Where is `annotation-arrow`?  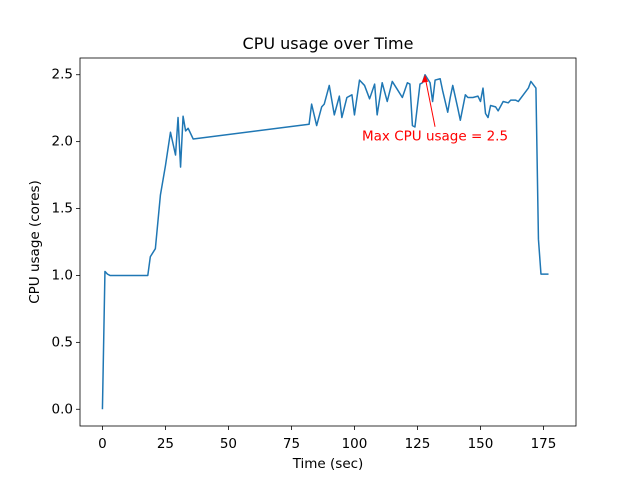
annotation-arrow is located at coordinates (430, 101).